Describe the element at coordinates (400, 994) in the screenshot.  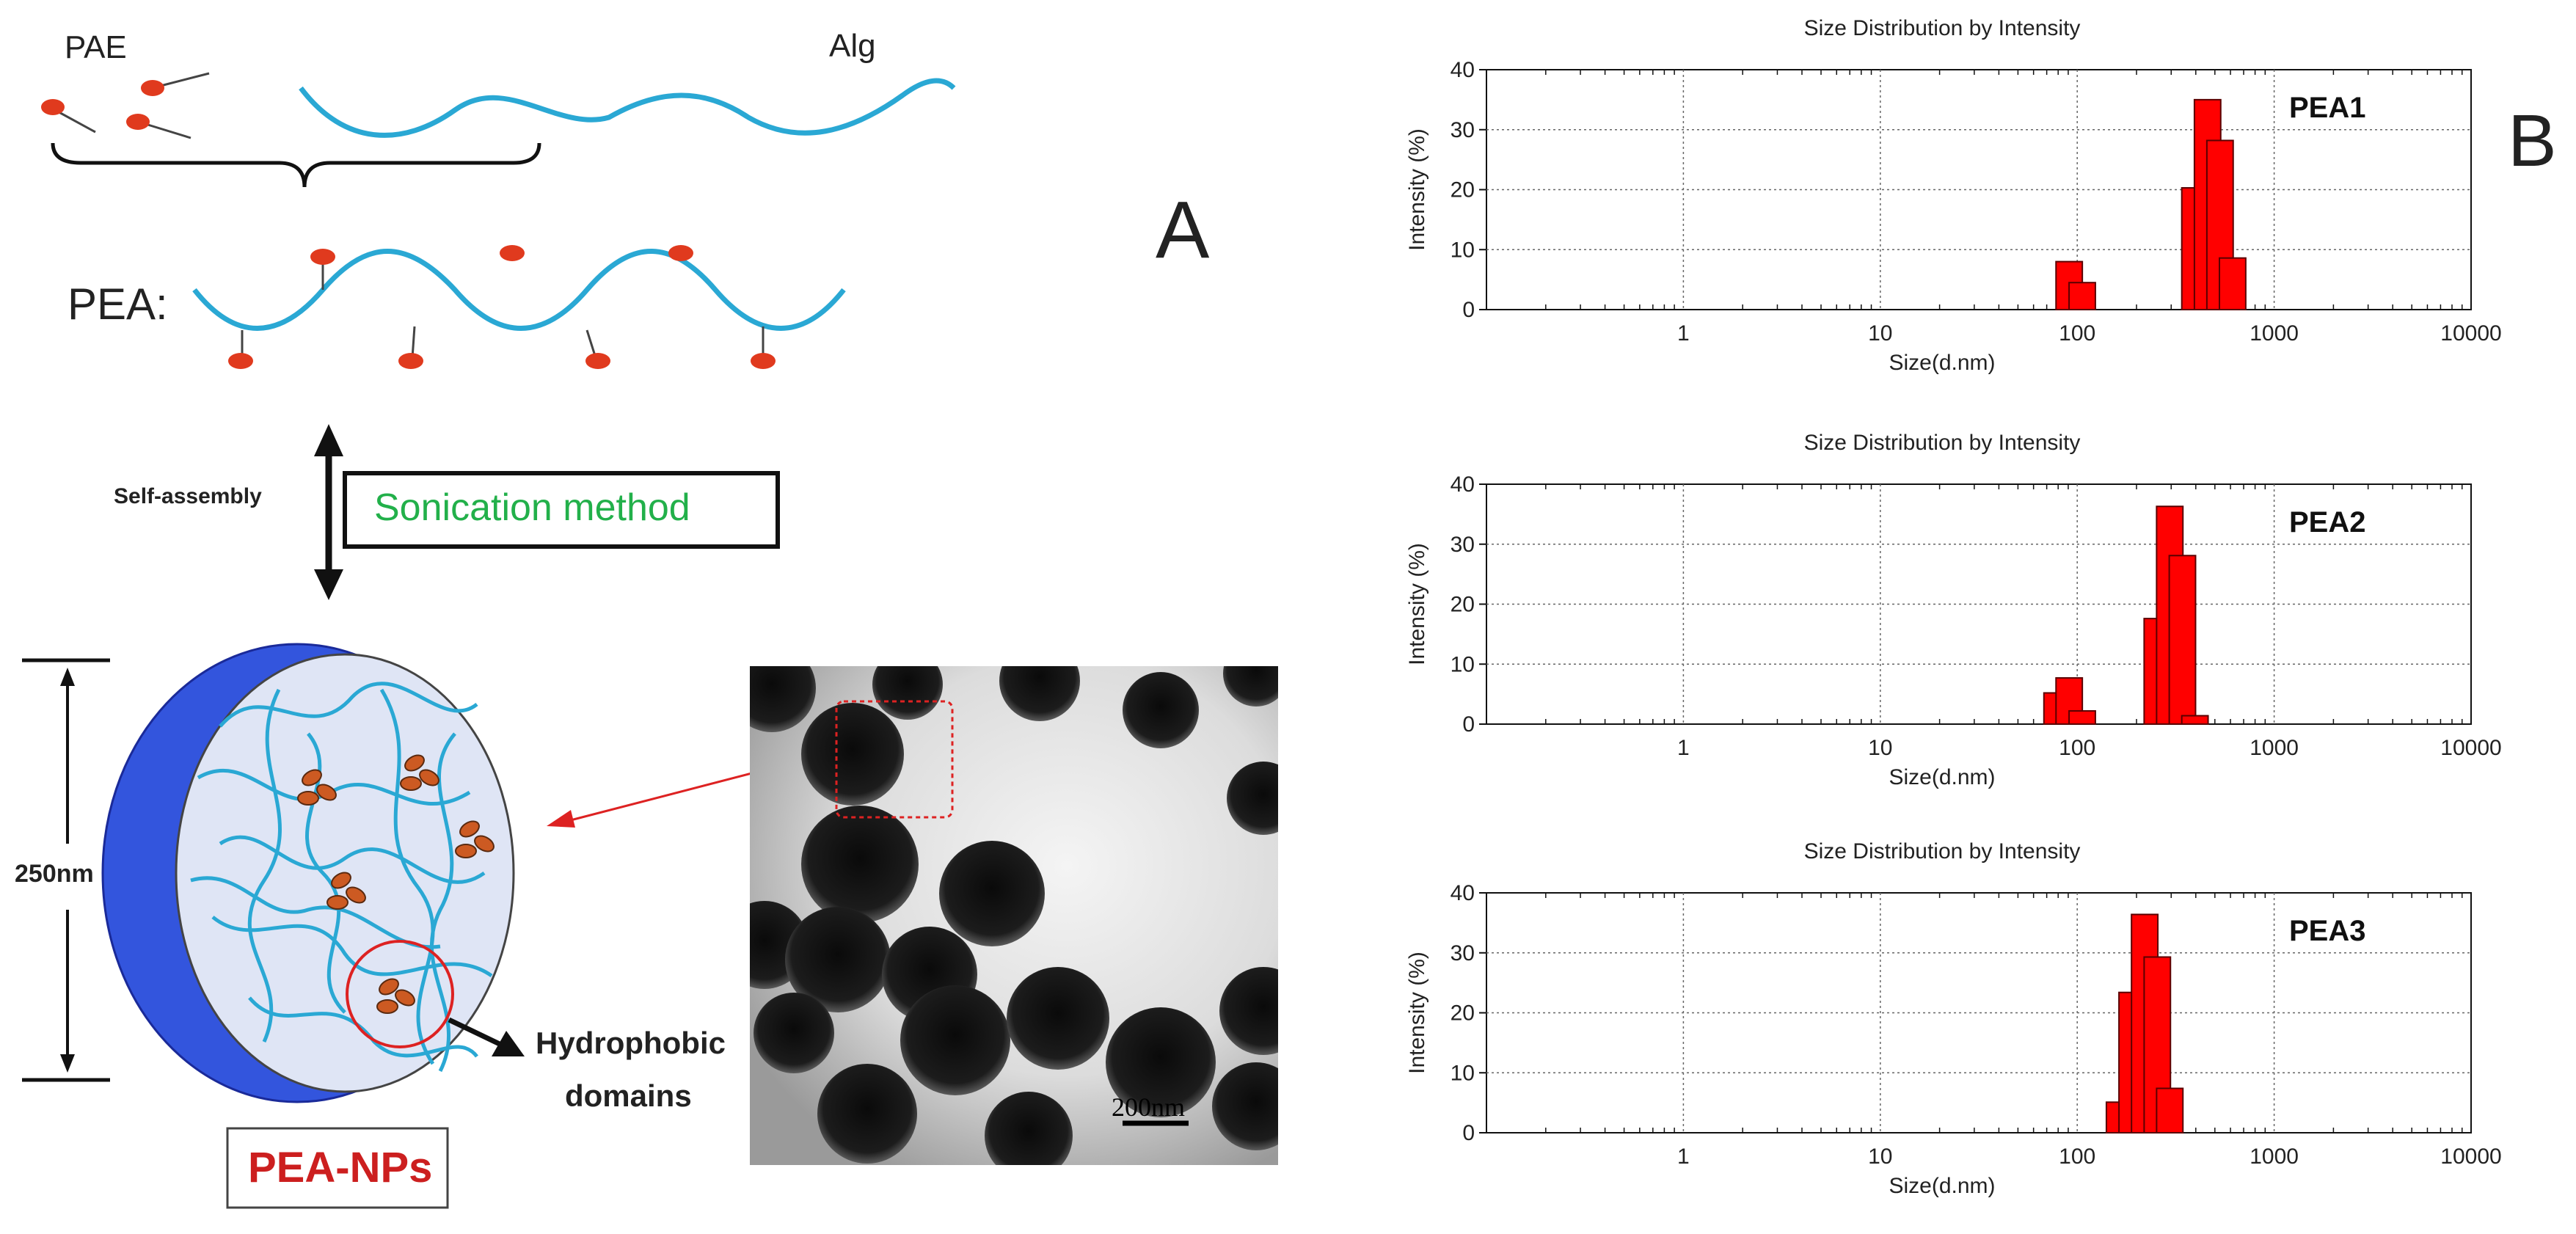
I see `hydrophobic-highlight-circle` at that location.